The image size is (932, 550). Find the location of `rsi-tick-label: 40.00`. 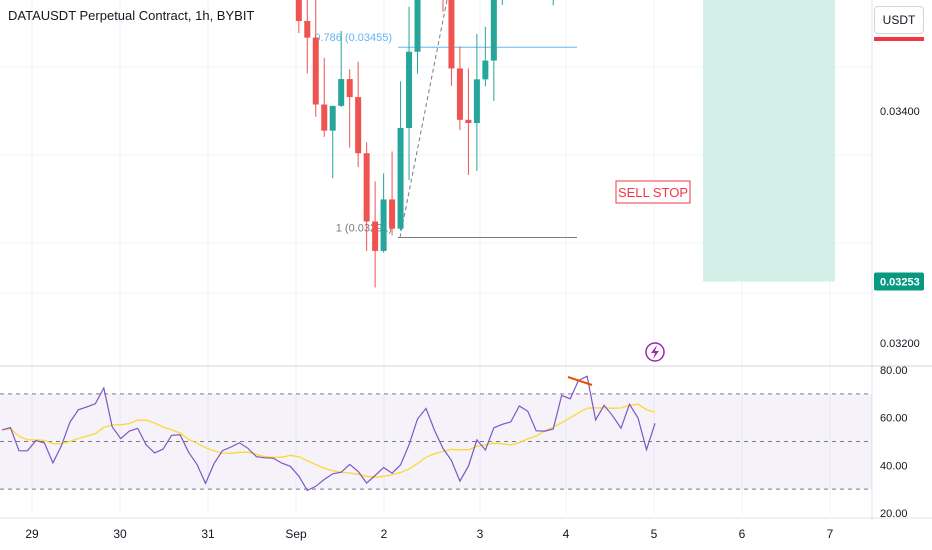

rsi-tick-label: 40.00 is located at coordinates (894, 466).